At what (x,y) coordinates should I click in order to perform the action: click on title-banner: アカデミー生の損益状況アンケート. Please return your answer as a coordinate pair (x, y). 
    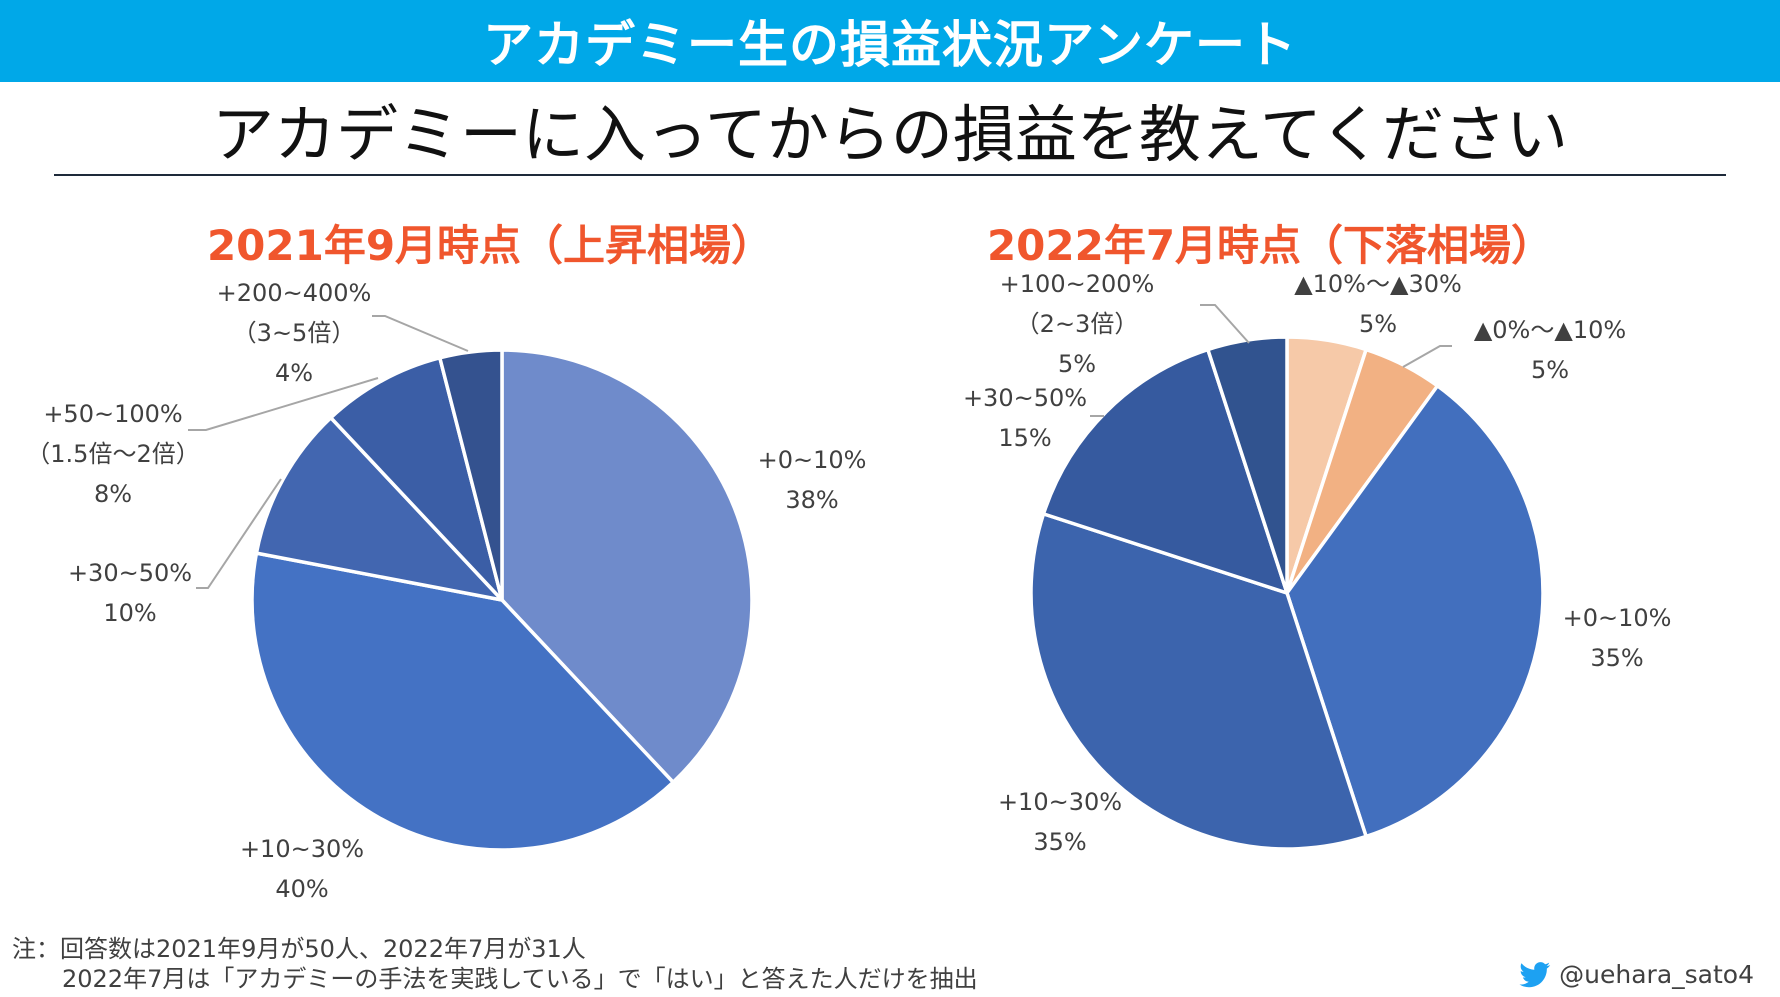
    Looking at the image, I should click on (890, 41).